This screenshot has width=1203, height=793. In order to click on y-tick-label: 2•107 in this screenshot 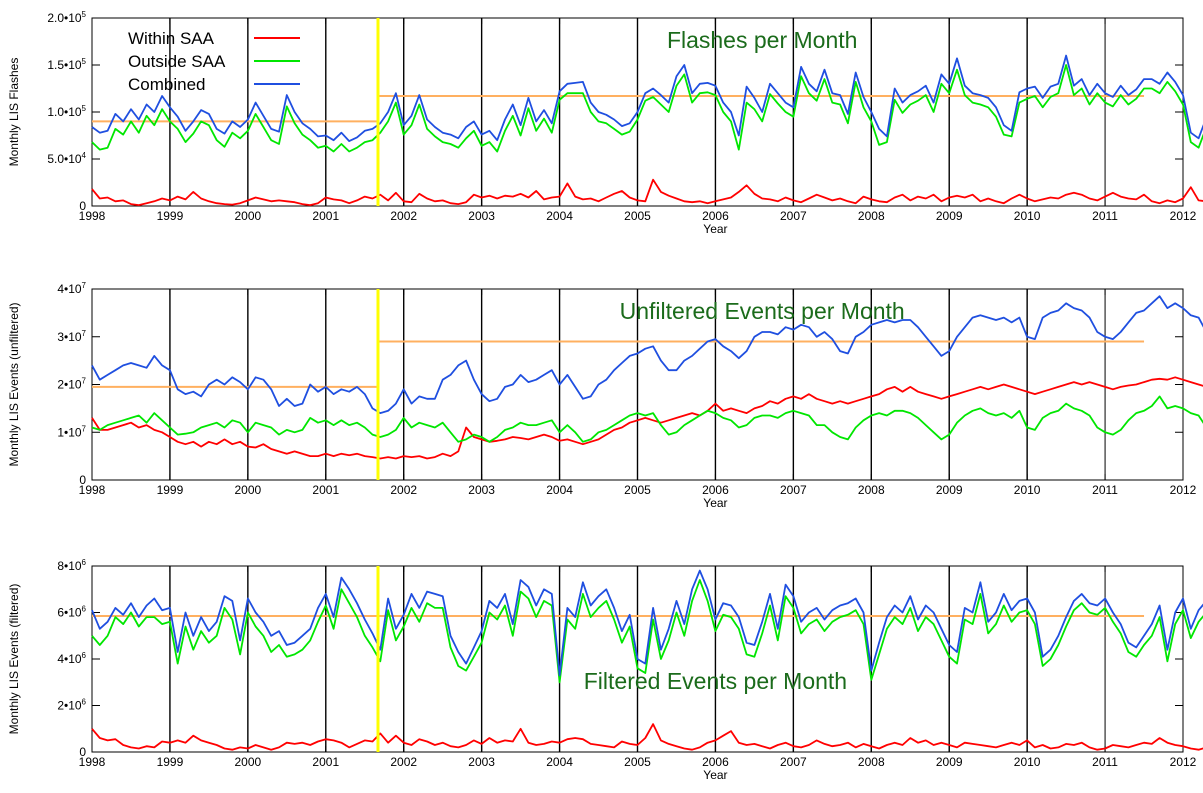, I will do `click(71, 384)`.